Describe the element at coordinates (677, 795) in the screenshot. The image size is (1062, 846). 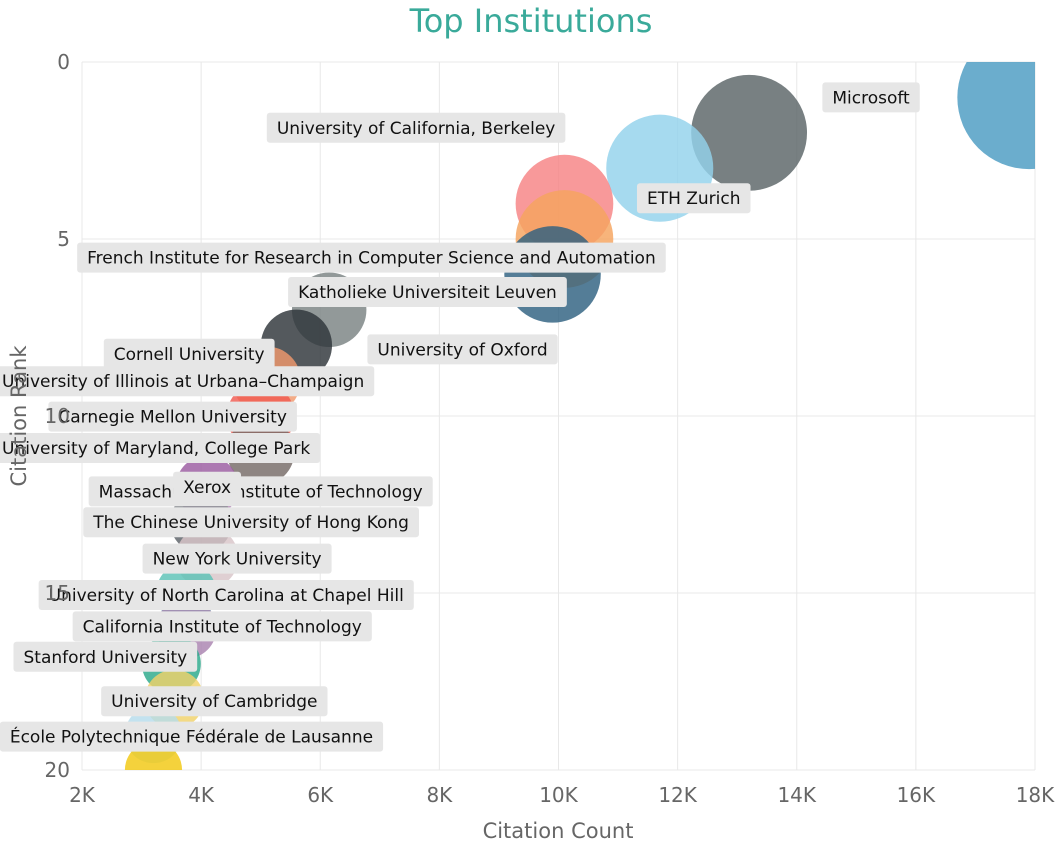
I see `x-tick-label: 12K` at that location.